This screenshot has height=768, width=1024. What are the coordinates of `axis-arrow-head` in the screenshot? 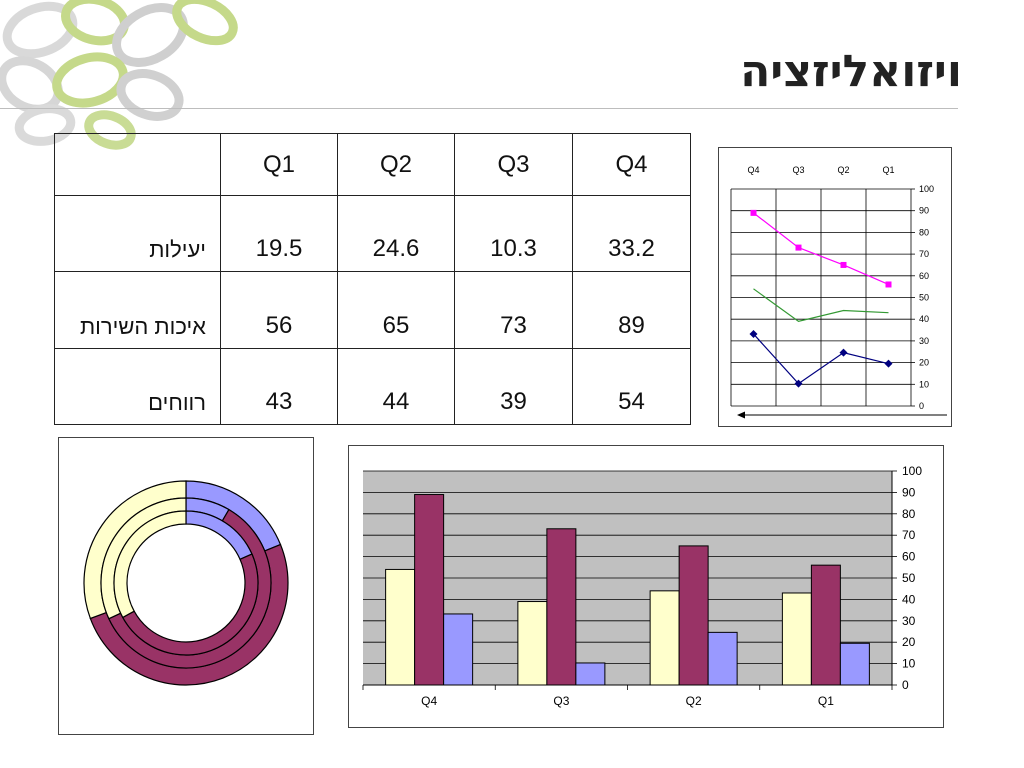 It's located at (741, 415).